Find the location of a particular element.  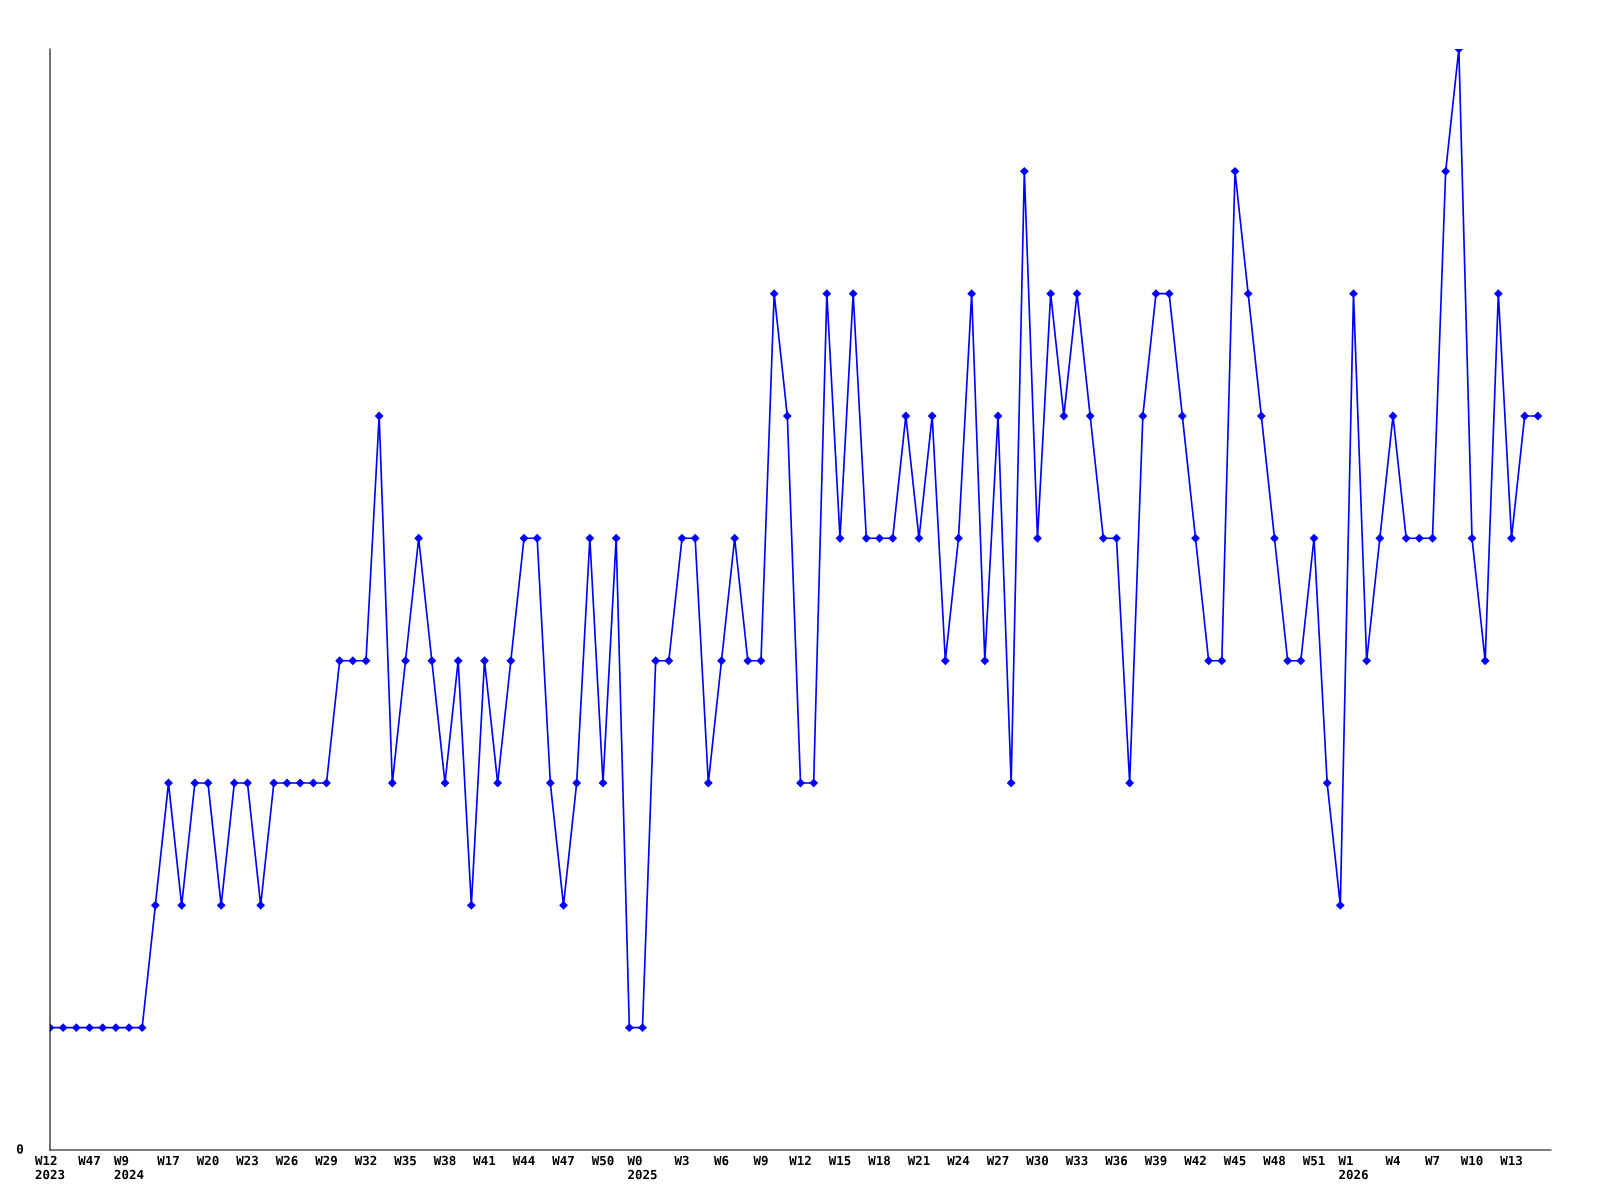

text: 0 is located at coordinates (20, 1149).